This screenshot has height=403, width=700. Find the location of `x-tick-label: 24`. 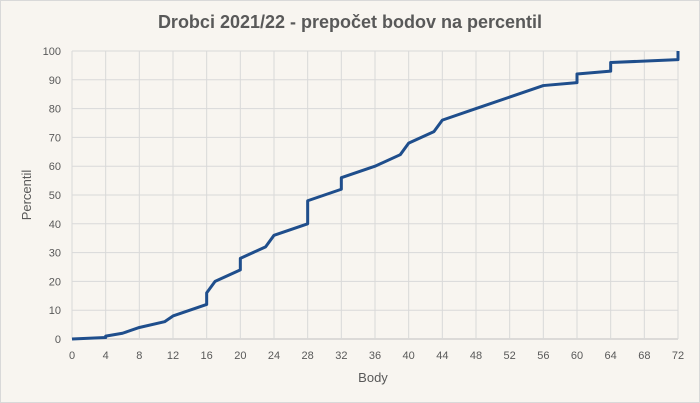

x-tick-label: 24 is located at coordinates (274, 356).